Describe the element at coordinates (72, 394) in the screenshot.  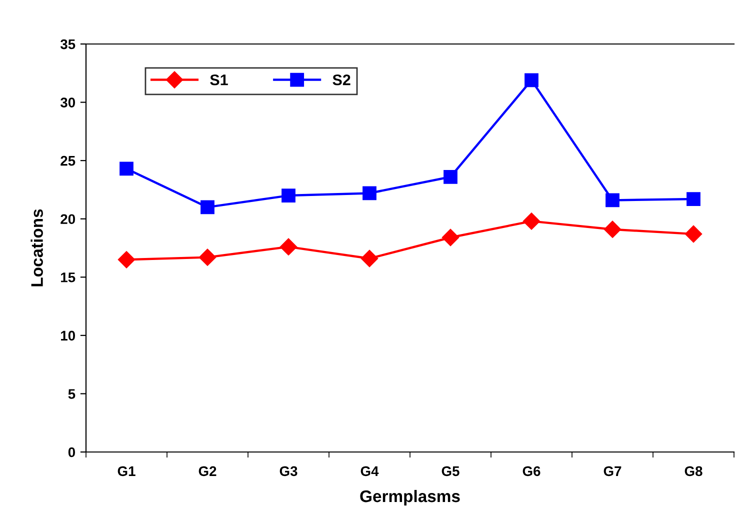
I see `y-tick-label: 5` at that location.